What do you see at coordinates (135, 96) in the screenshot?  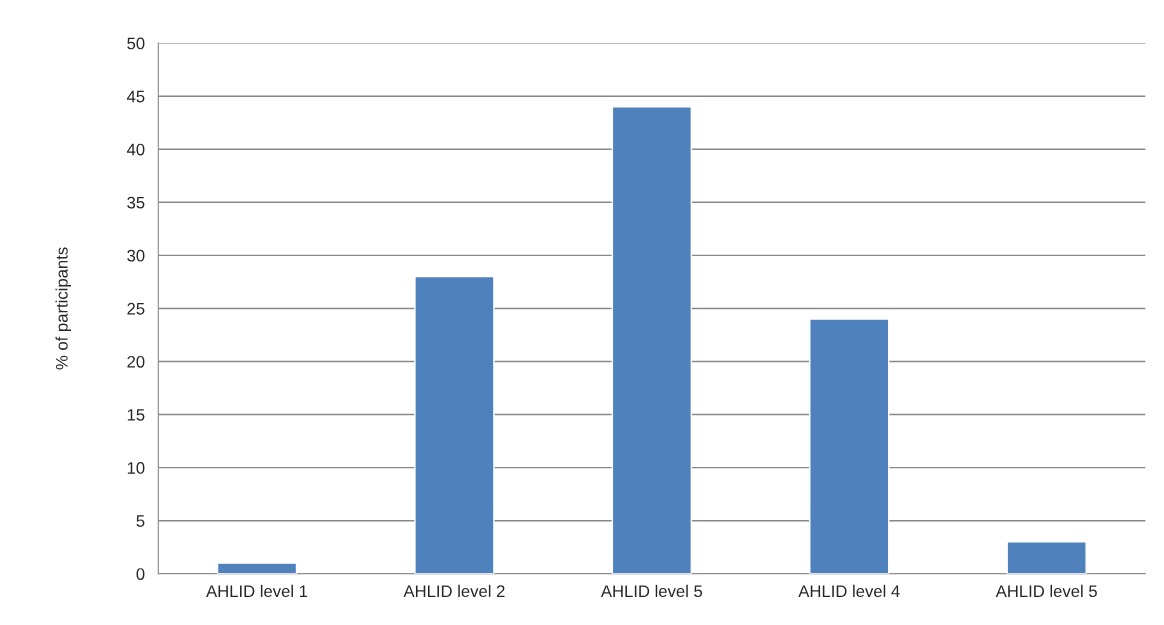 I see `y-tick-label: 45` at bounding box center [135, 96].